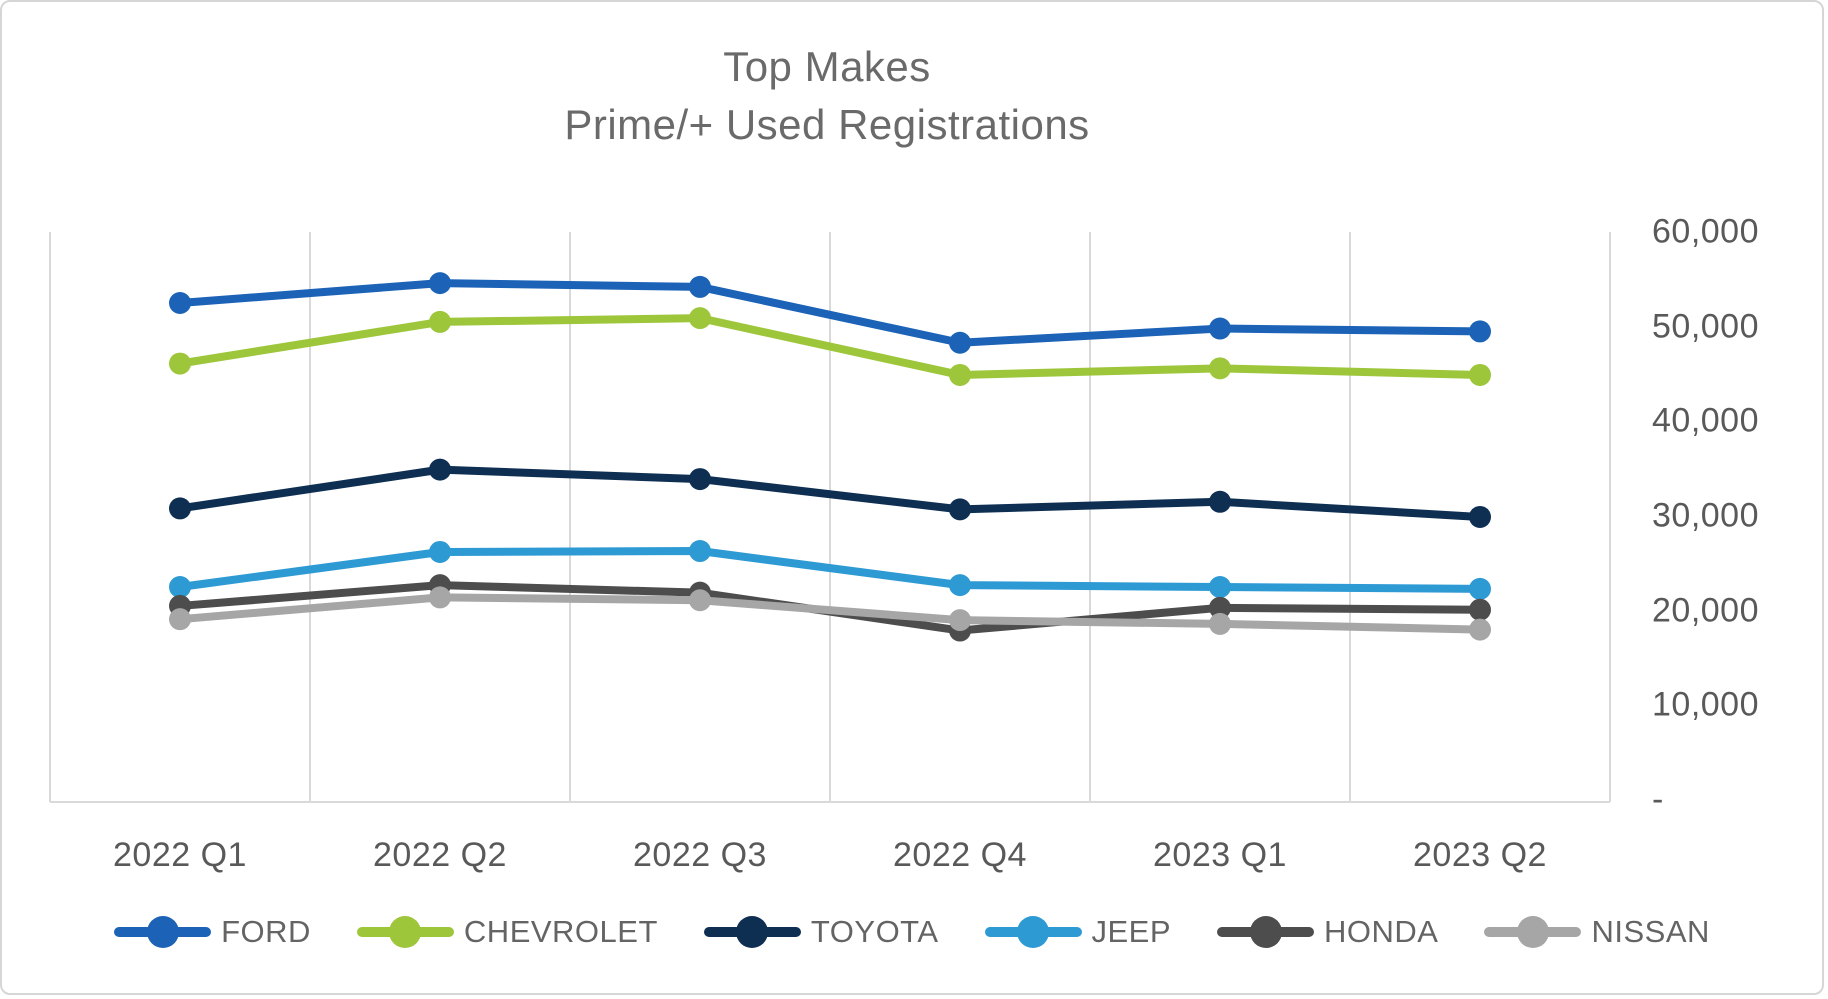  What do you see at coordinates (560, 931) in the screenshot?
I see `legend-label-chevrolet: CHEVROLET` at bounding box center [560, 931].